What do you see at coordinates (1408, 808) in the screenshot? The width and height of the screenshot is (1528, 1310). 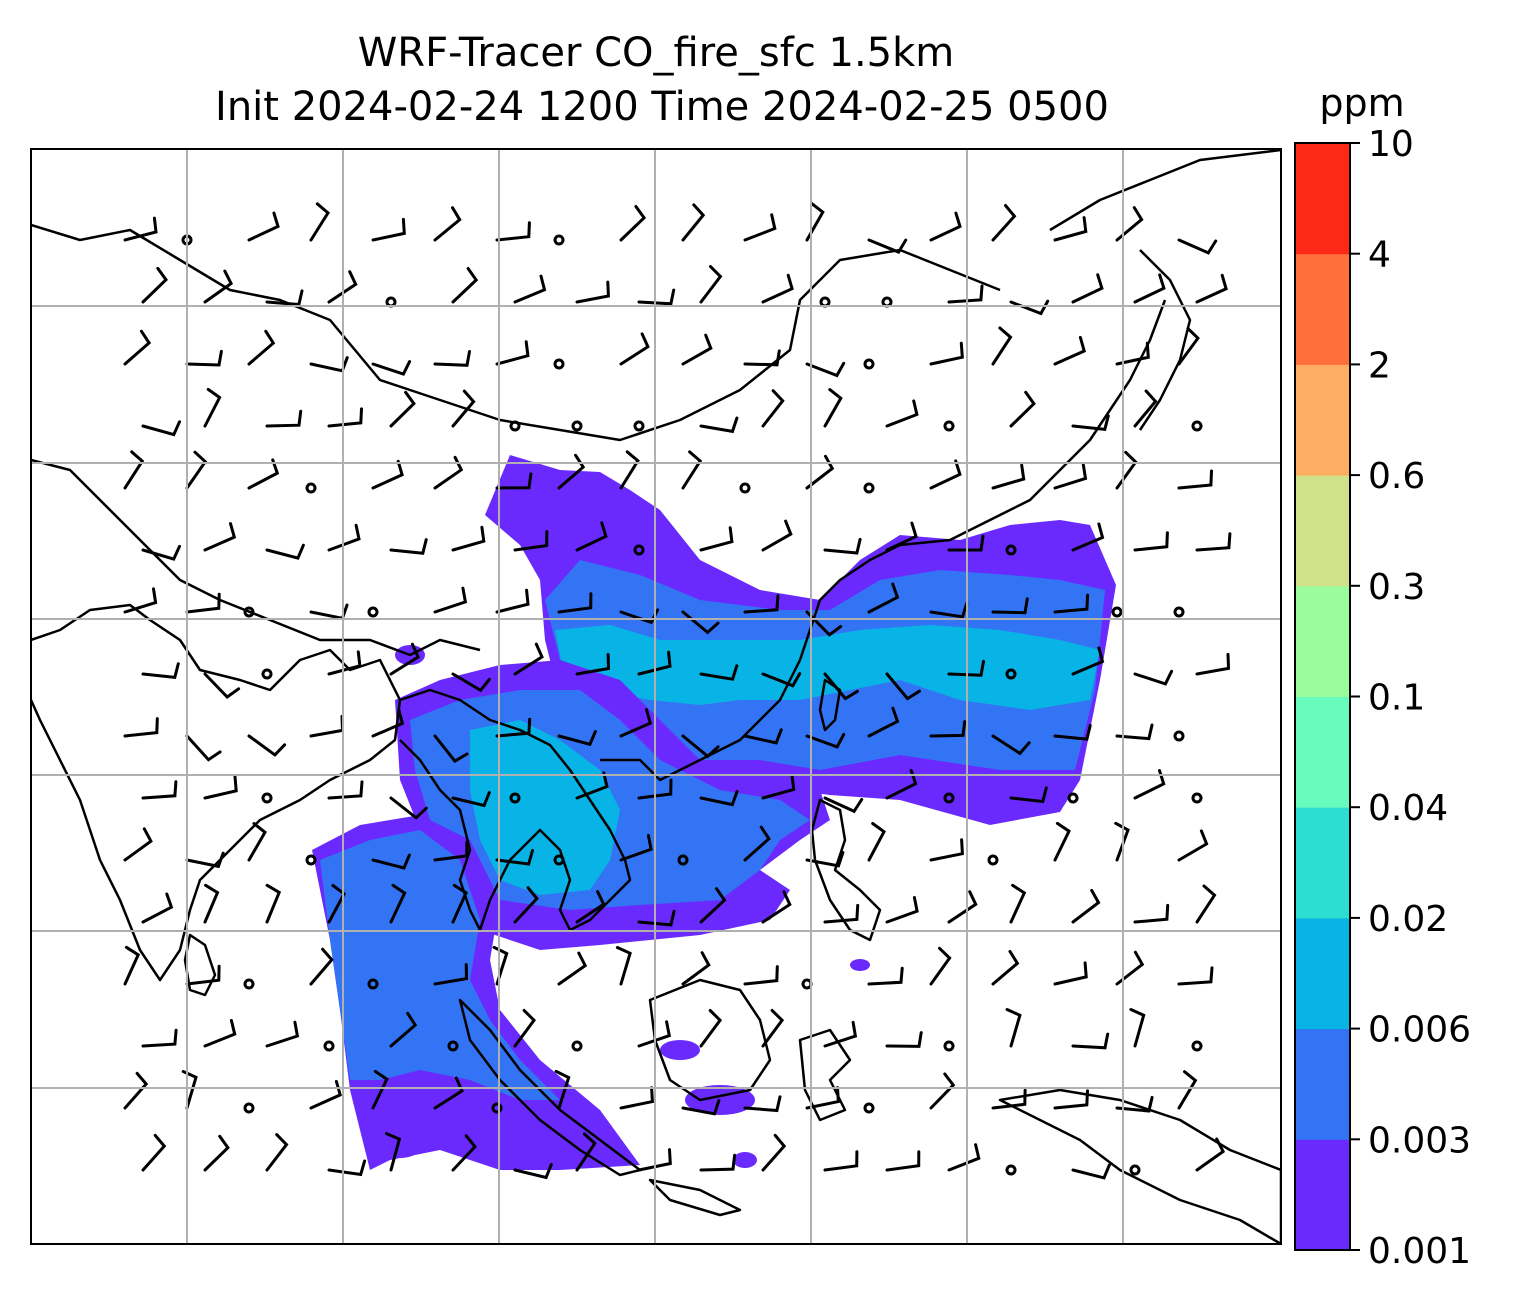 I see `colorbar-tick-label: 0.04` at bounding box center [1408, 808].